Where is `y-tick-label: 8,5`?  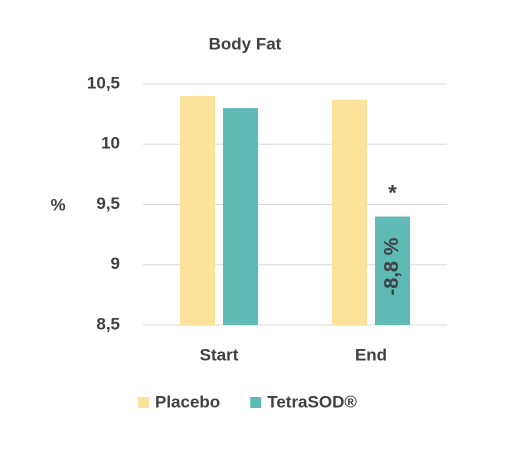
y-tick-label: 8,5 is located at coordinates (108, 323).